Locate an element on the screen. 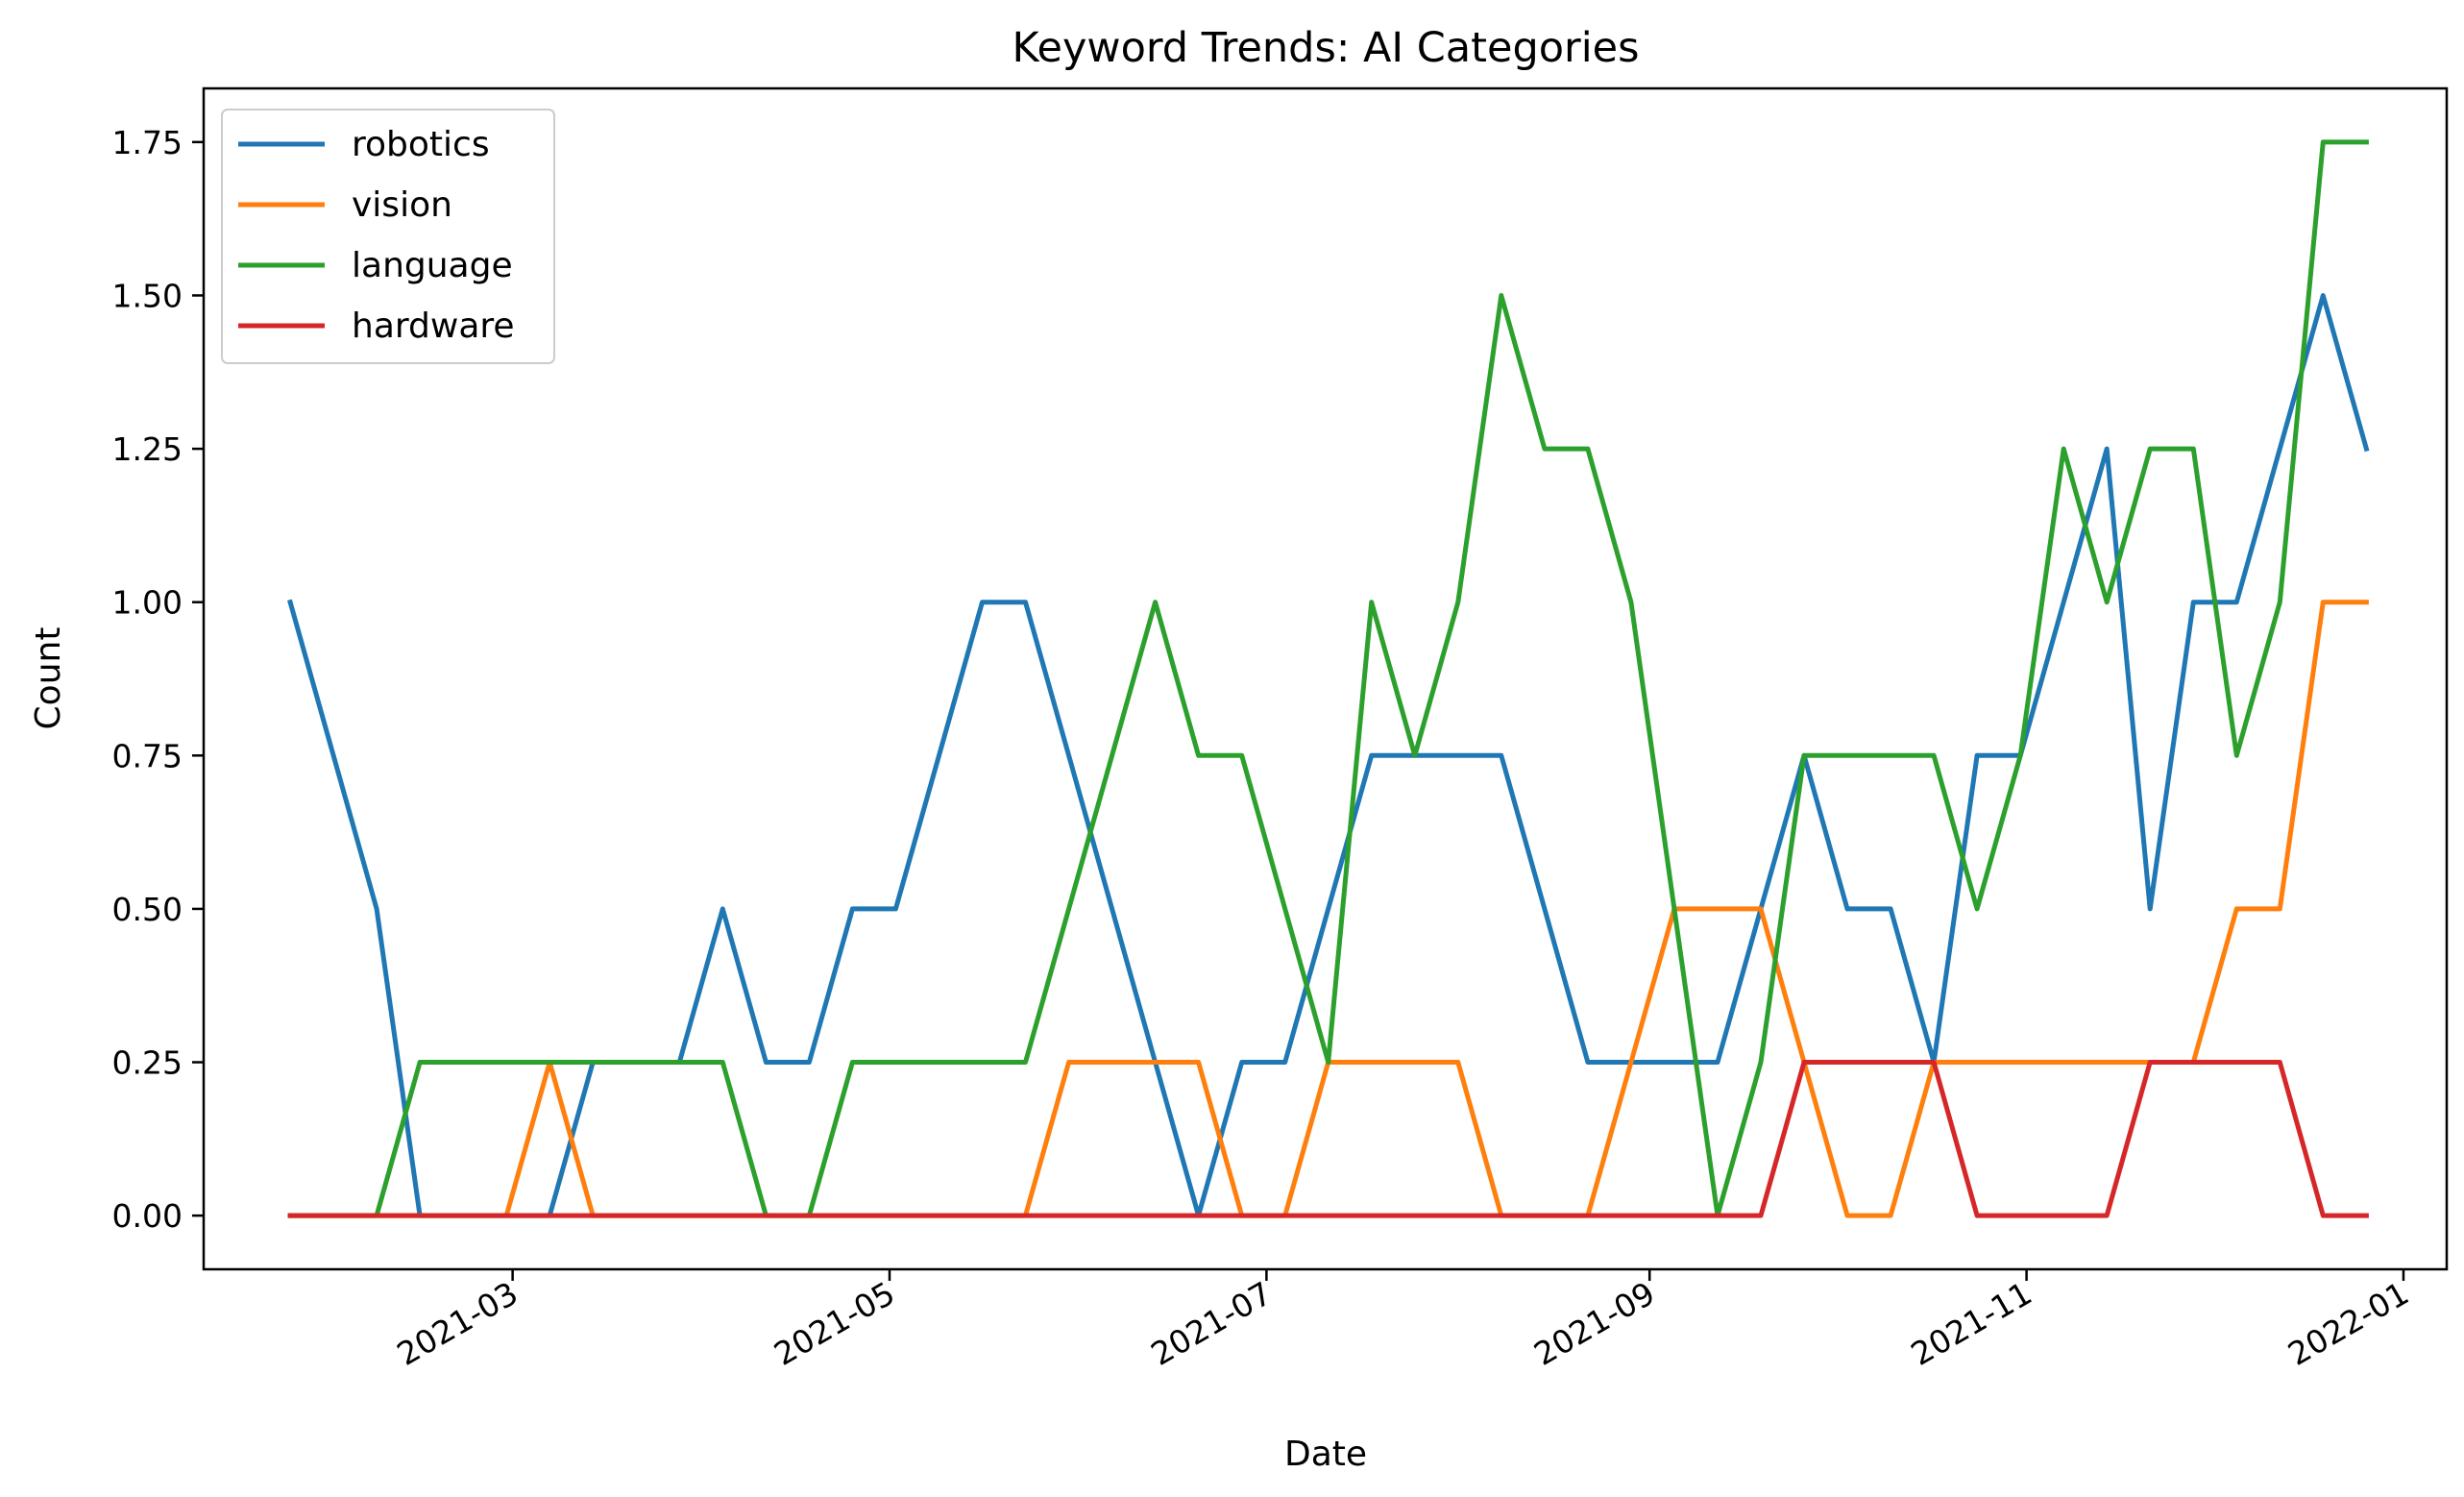 This screenshot has height=1497, width=2464. y-tick-label: 1.50 is located at coordinates (148, 295).